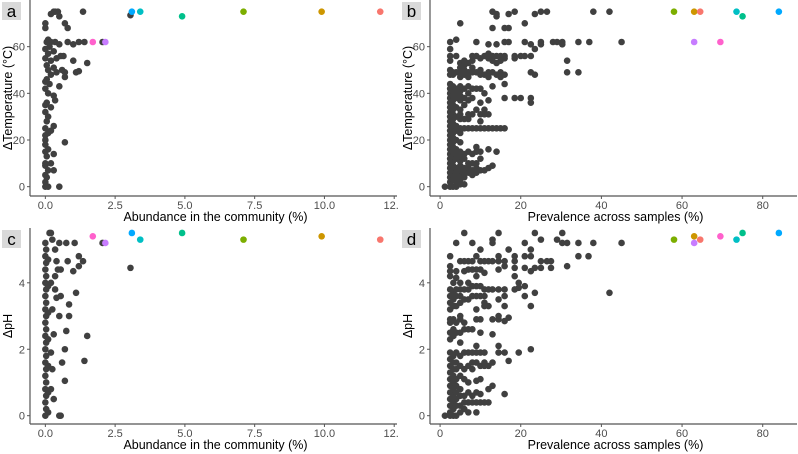 The image size is (798, 454). Describe the element at coordinates (45, 434) in the screenshot. I see `x-tick-label: 0.0` at that location.